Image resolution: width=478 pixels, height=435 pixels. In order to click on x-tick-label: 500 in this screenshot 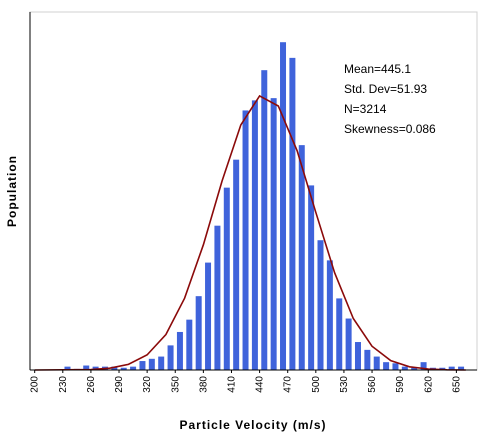, I will do `click(316, 384)`.